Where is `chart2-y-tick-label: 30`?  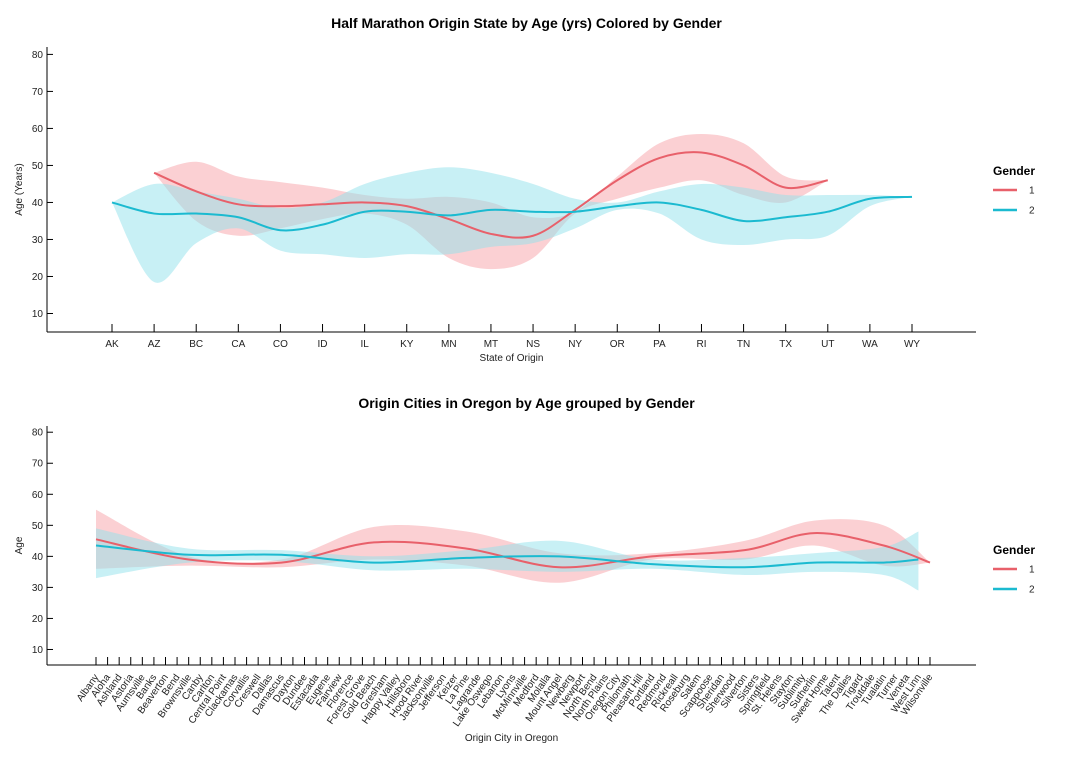 chart2-y-tick-label: 30 is located at coordinates (38, 588).